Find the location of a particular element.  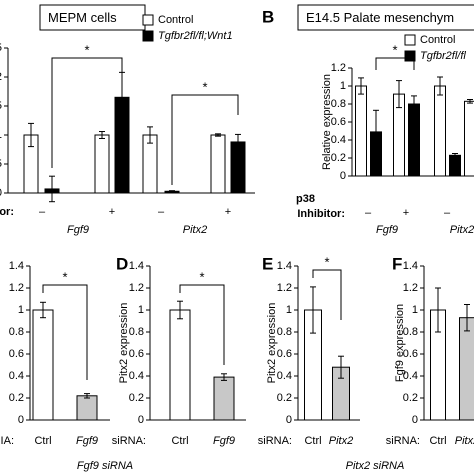

group-caption: Pitx2 siRNA is located at coordinates (375, 466).